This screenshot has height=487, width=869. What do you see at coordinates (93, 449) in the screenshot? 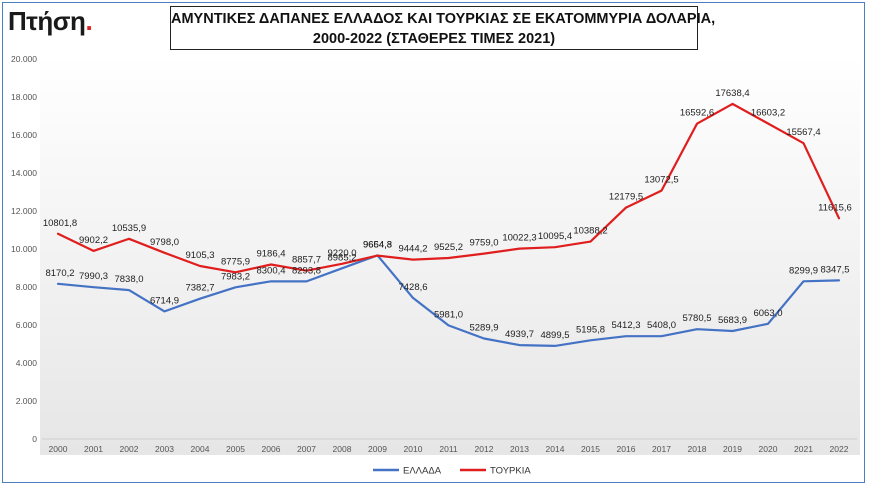
I see `x-tick-label: 2001` at bounding box center [93, 449].